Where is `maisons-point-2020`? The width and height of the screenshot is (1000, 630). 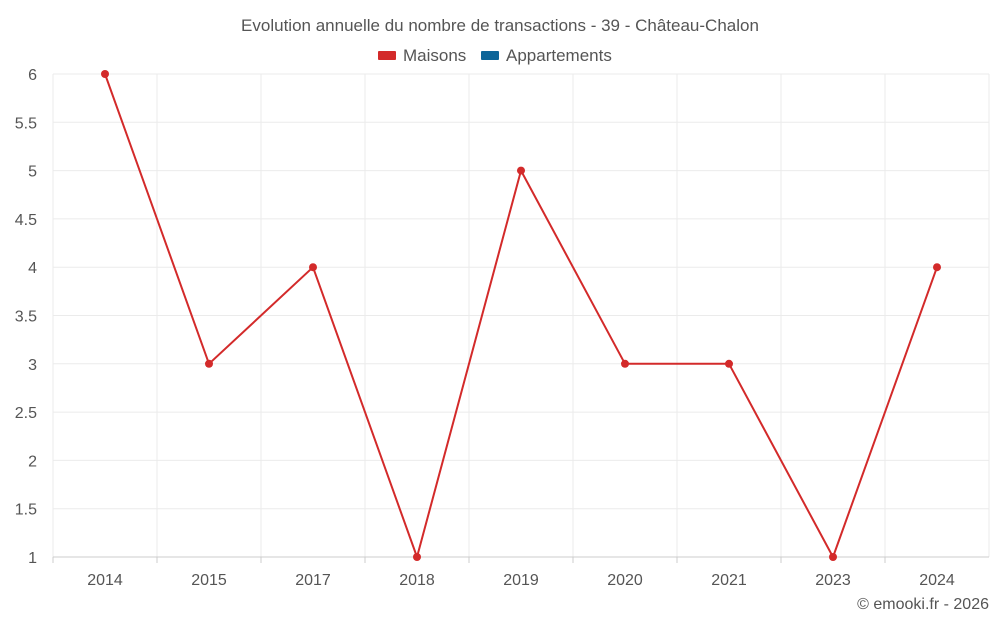
maisons-point-2020 is located at coordinates (625, 363).